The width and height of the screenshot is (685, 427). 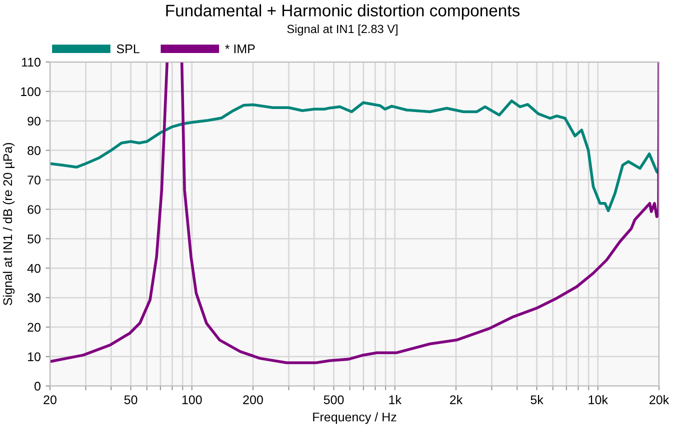 I want to click on y-tick-label: 80, so click(x=34, y=151).